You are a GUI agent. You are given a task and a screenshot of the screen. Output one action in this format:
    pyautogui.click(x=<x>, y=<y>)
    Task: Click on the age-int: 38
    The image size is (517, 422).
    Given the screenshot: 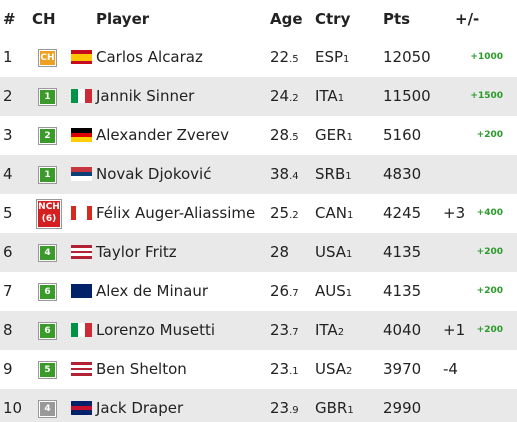 What is the action you would take?
    pyautogui.click(x=280, y=174)
    